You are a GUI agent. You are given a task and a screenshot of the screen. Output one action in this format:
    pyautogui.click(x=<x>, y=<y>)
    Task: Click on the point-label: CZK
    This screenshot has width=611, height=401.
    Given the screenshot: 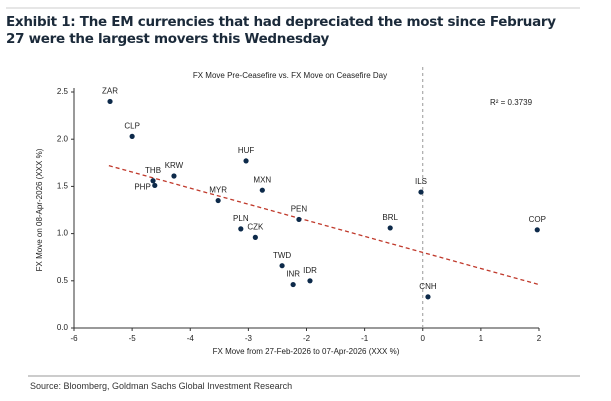 What is the action you would take?
    pyautogui.click(x=255, y=226)
    